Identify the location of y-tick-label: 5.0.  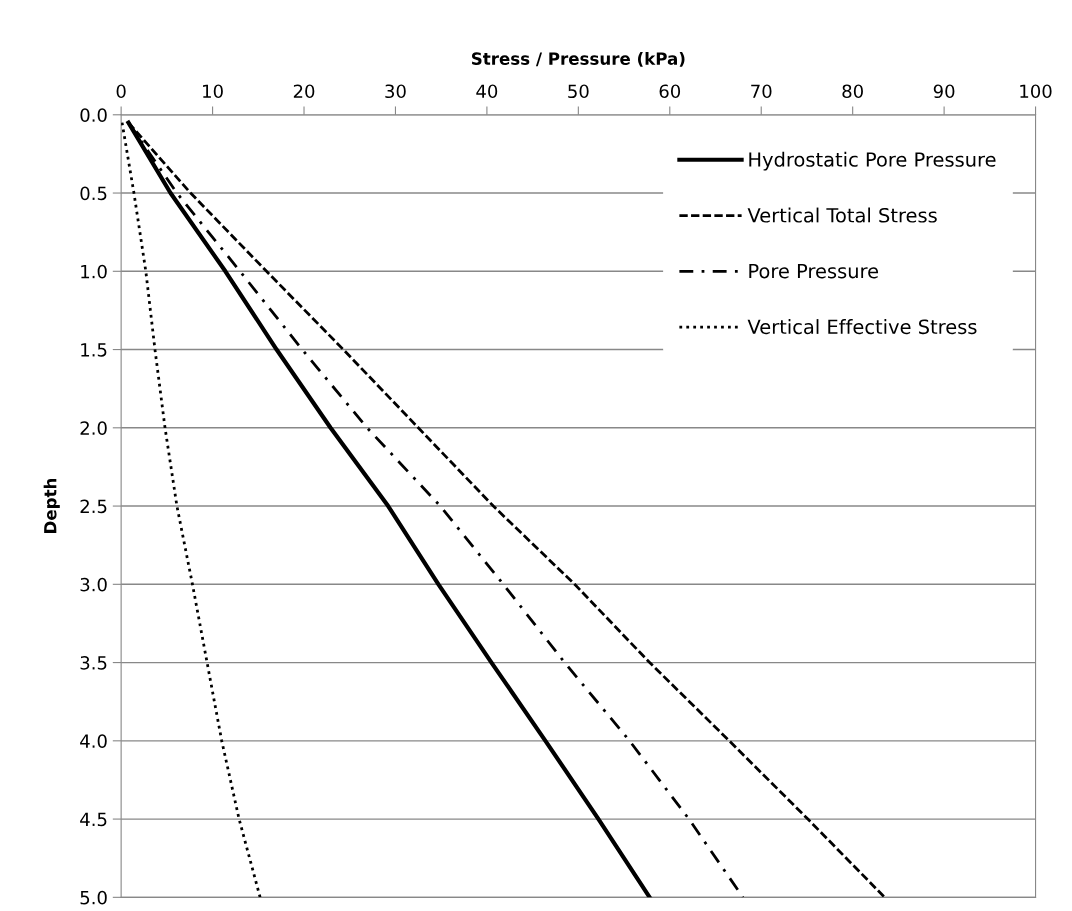
(93, 897).